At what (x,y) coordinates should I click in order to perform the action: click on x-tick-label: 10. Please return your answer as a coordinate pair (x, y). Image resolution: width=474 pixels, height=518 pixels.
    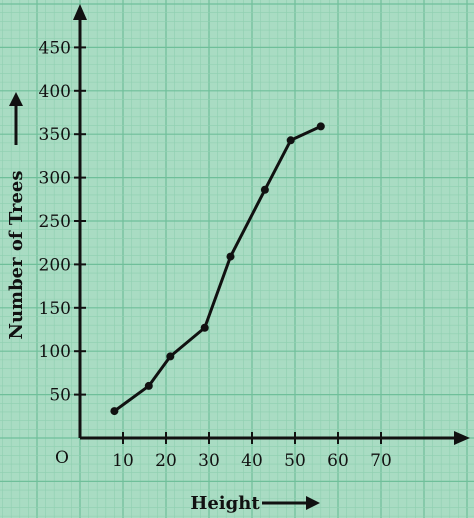
    Looking at the image, I should click on (123, 461).